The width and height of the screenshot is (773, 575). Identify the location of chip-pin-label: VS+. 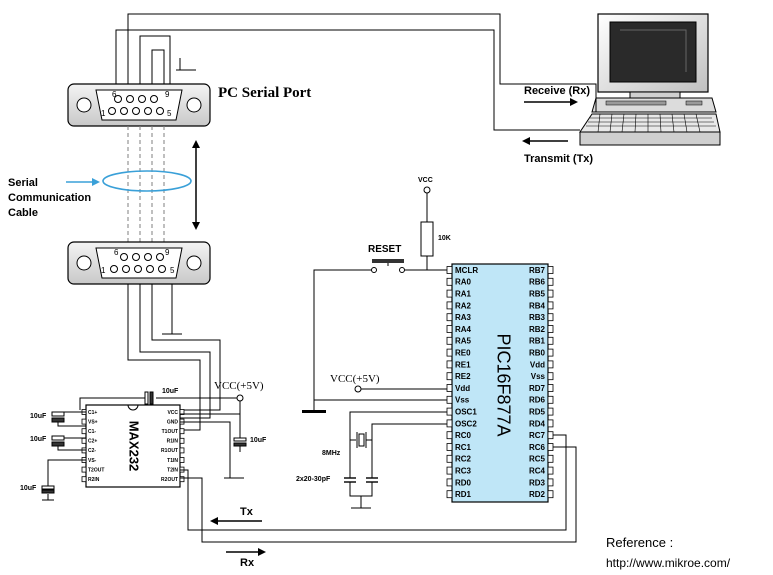
(93, 422).